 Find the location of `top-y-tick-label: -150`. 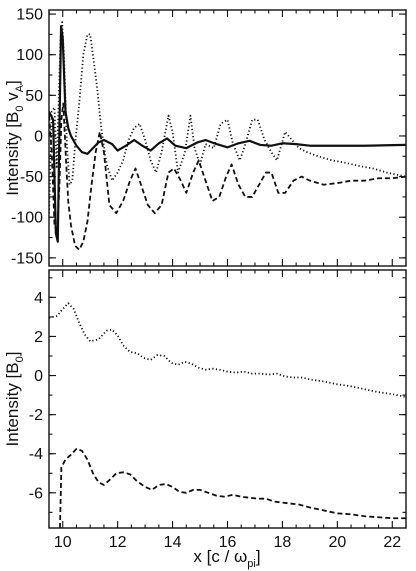

top-y-tick-label: -150 is located at coordinates (27, 258).